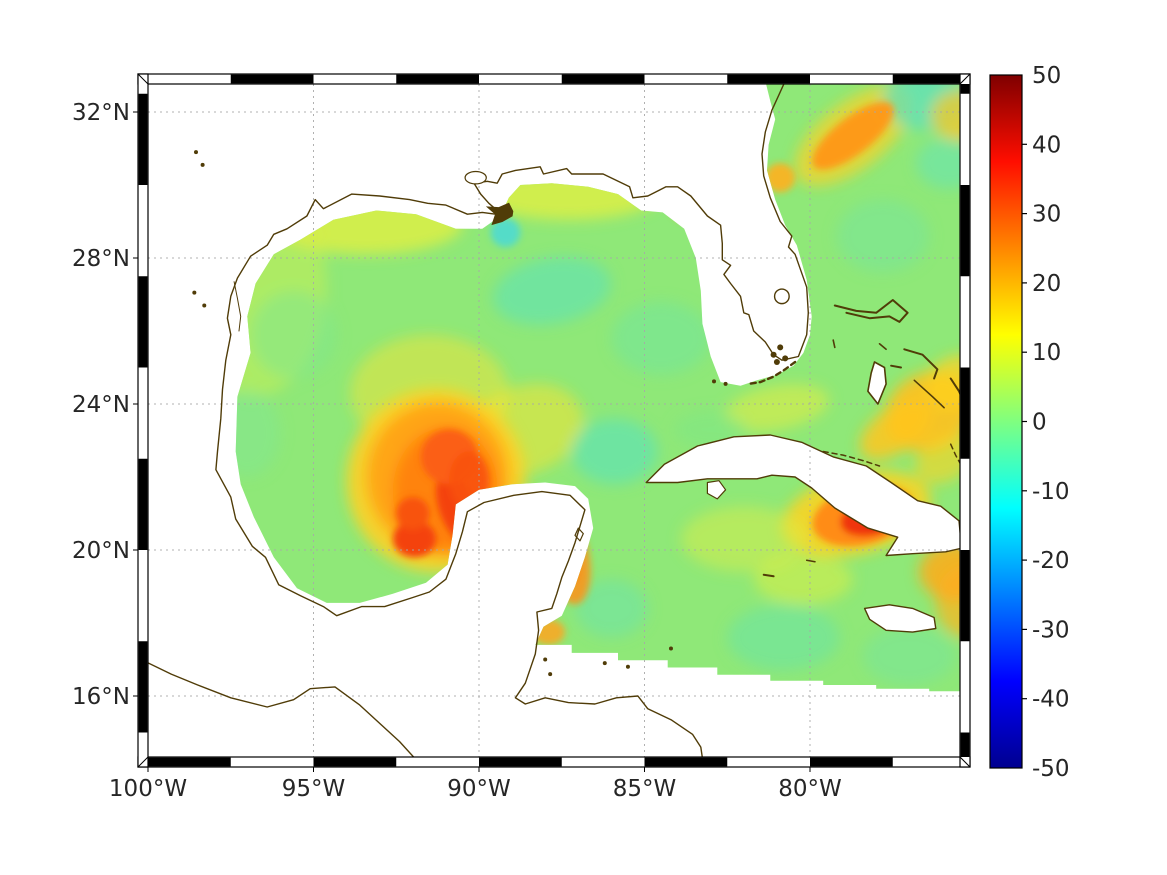 Image resolution: width=1167 pixels, height=875 pixels. I want to click on x-tick-label: 90°W, so click(479, 789).